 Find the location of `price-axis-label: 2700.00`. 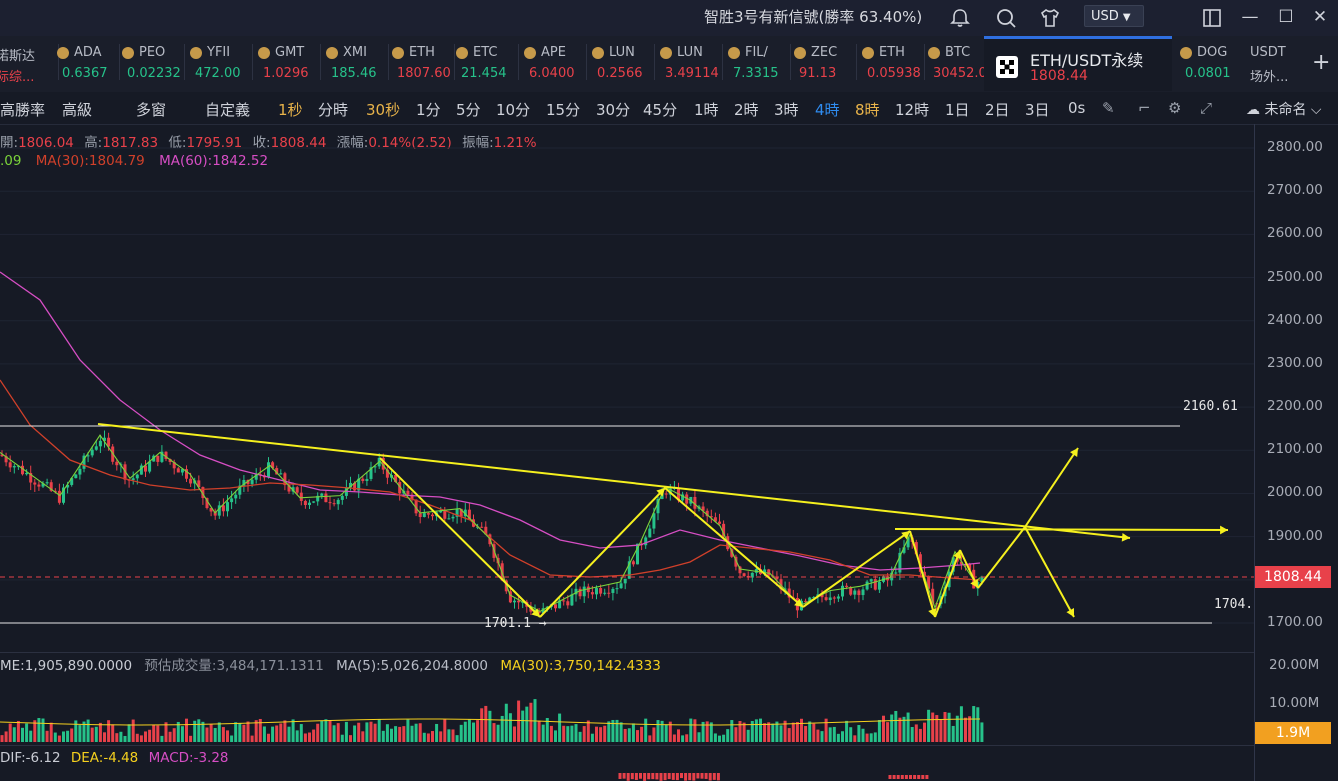

price-axis-label: 2700.00 is located at coordinates (1295, 190).